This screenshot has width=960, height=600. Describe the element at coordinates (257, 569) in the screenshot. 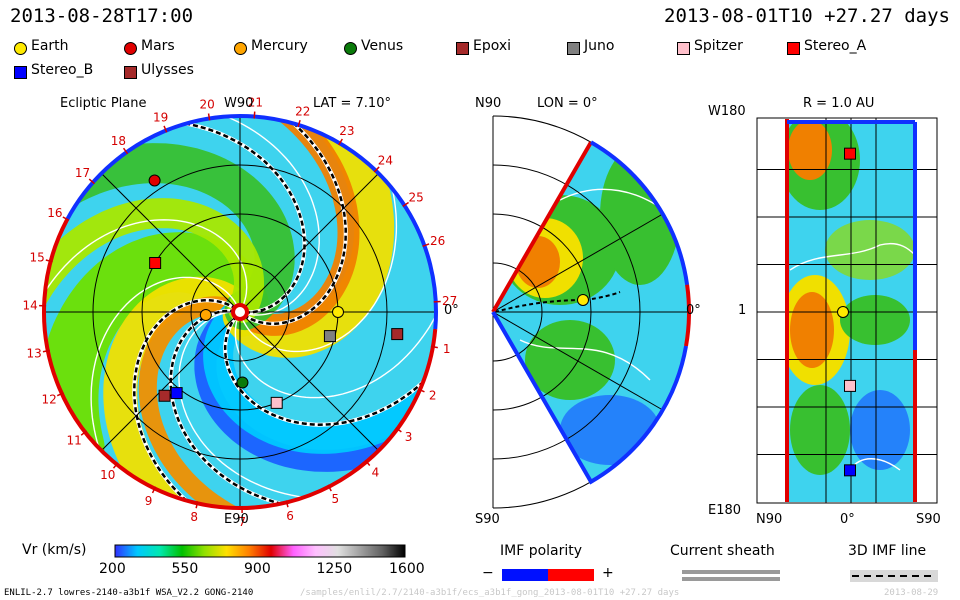

I see `colorbar-tick-label: 900` at that location.